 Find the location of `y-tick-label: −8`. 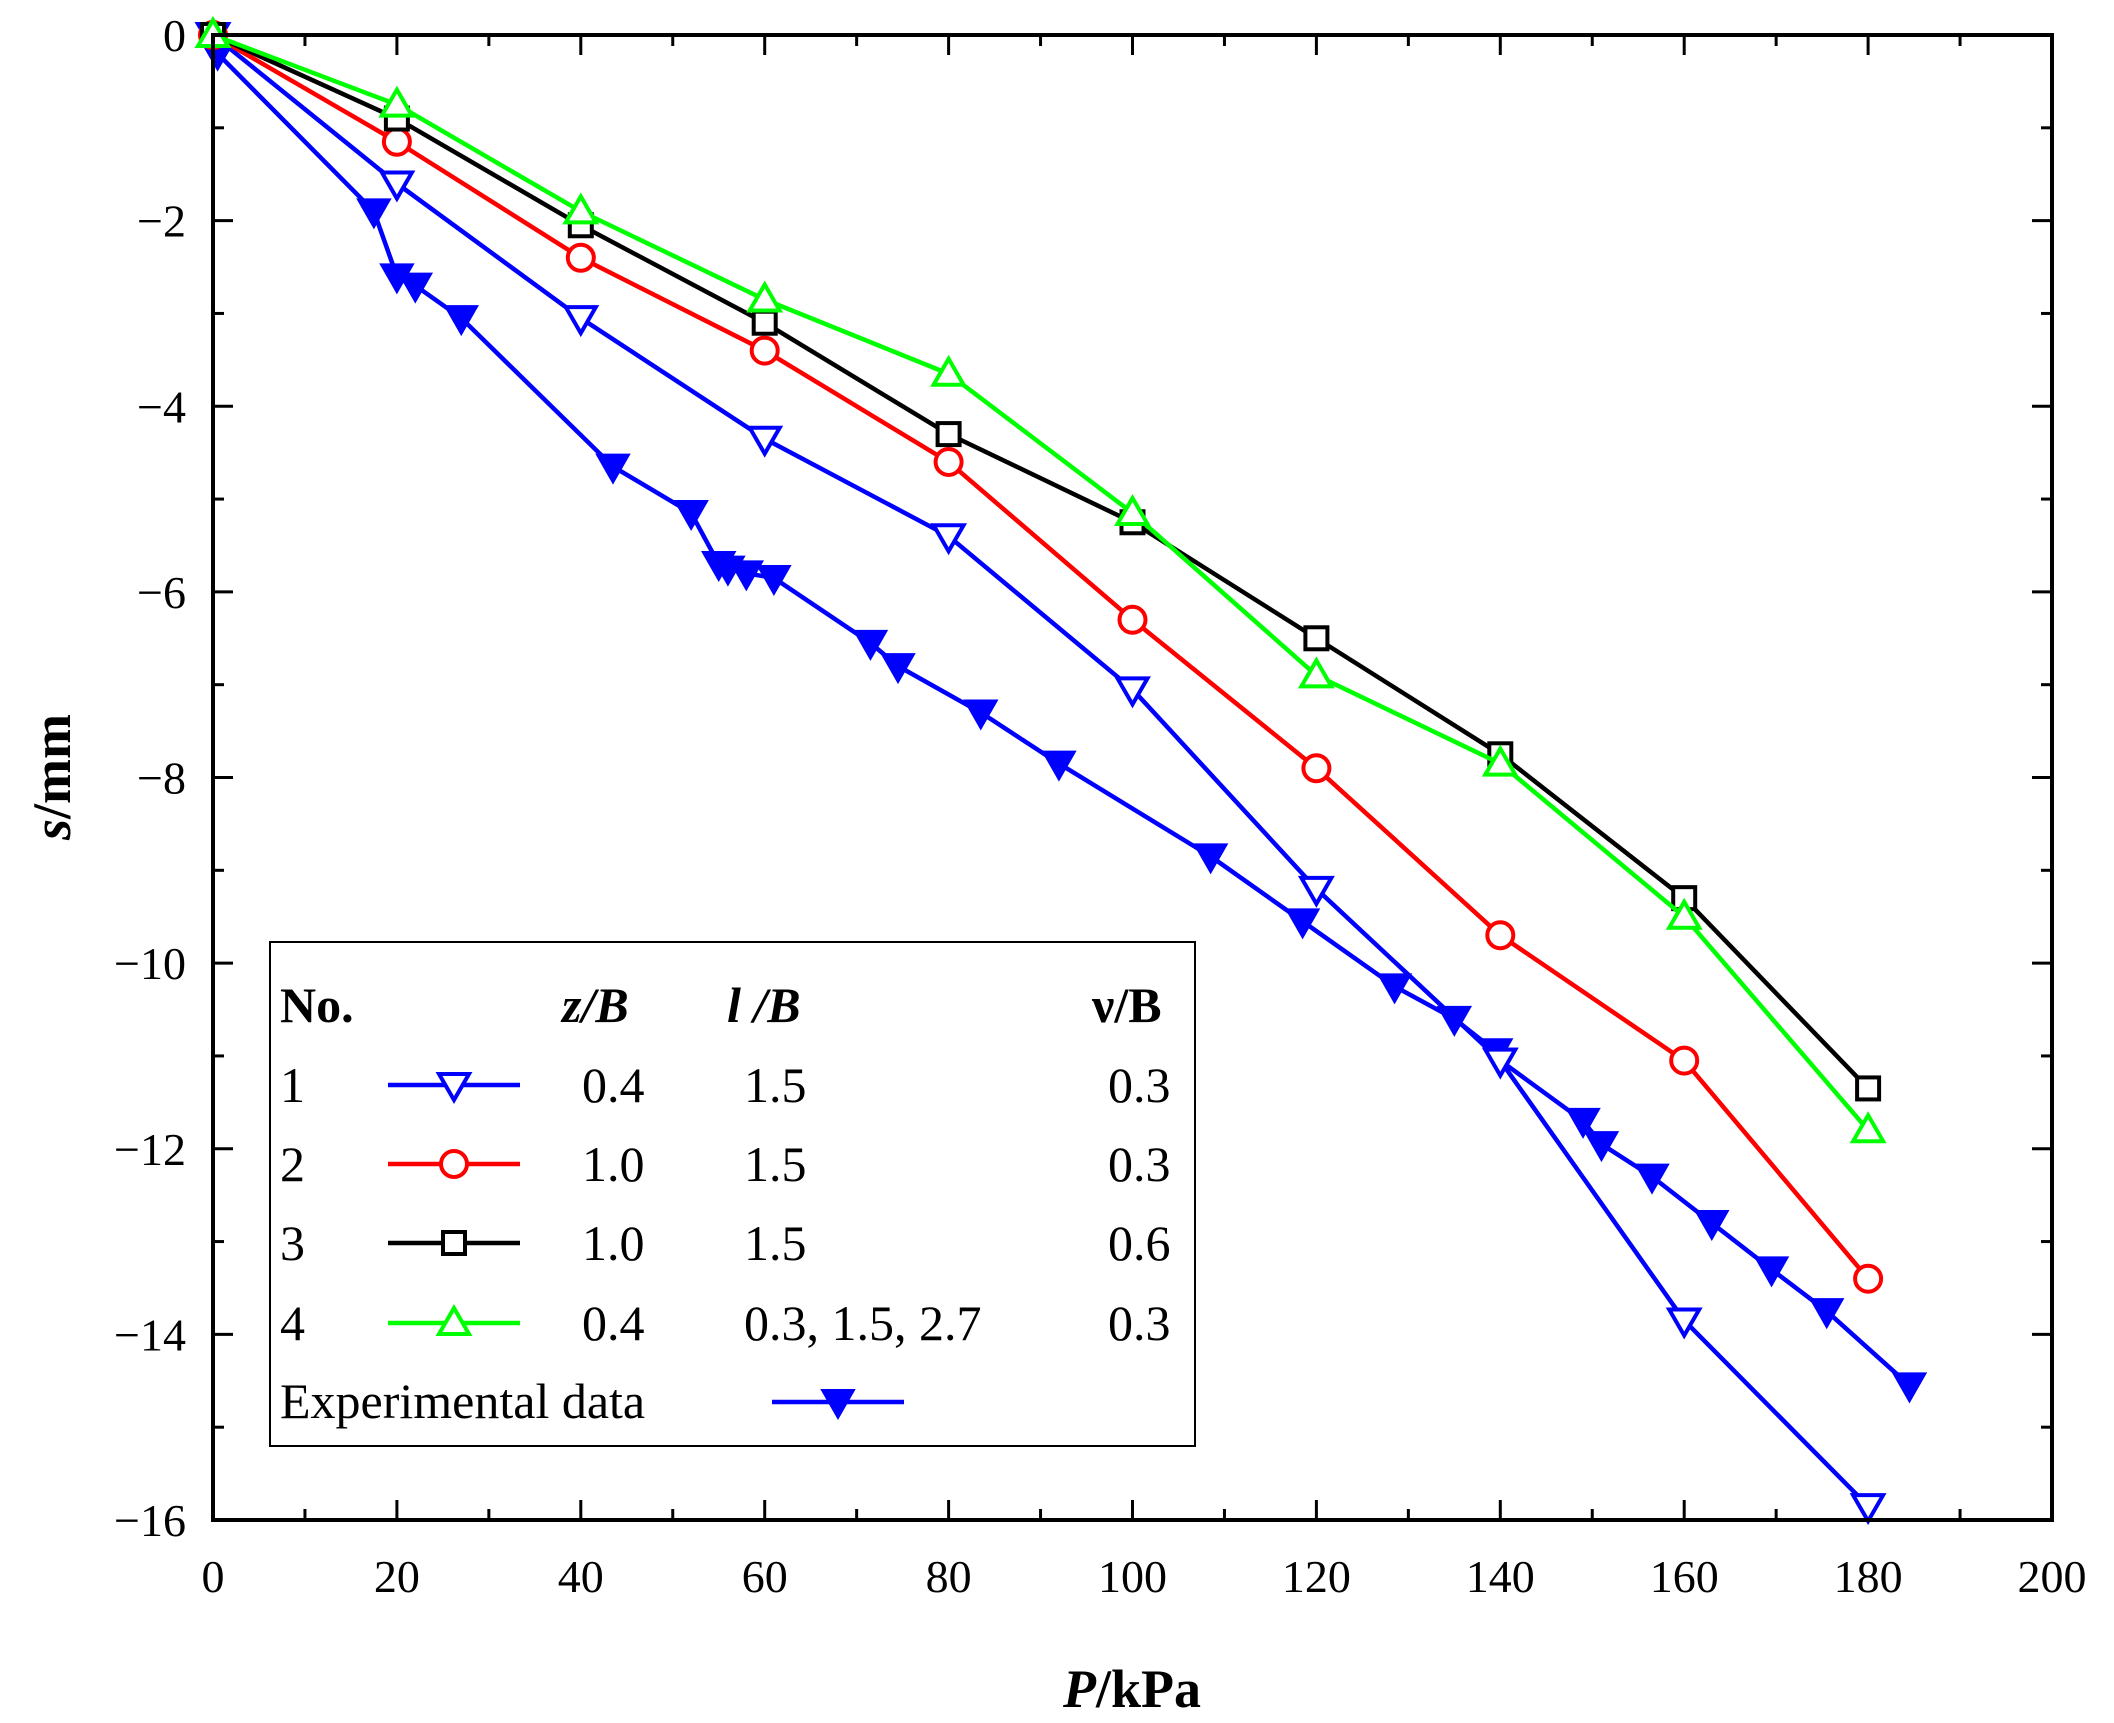

y-tick-label: −8 is located at coordinates (161, 778).